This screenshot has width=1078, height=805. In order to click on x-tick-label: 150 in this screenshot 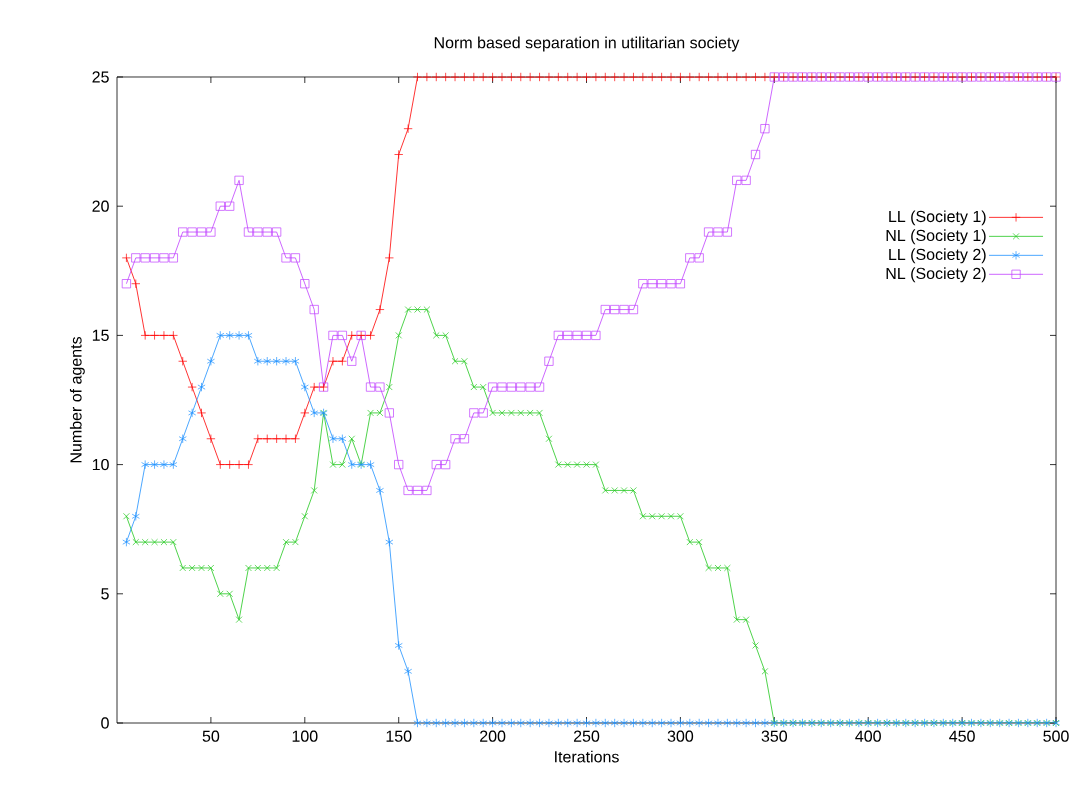, I will do `click(399, 736)`.